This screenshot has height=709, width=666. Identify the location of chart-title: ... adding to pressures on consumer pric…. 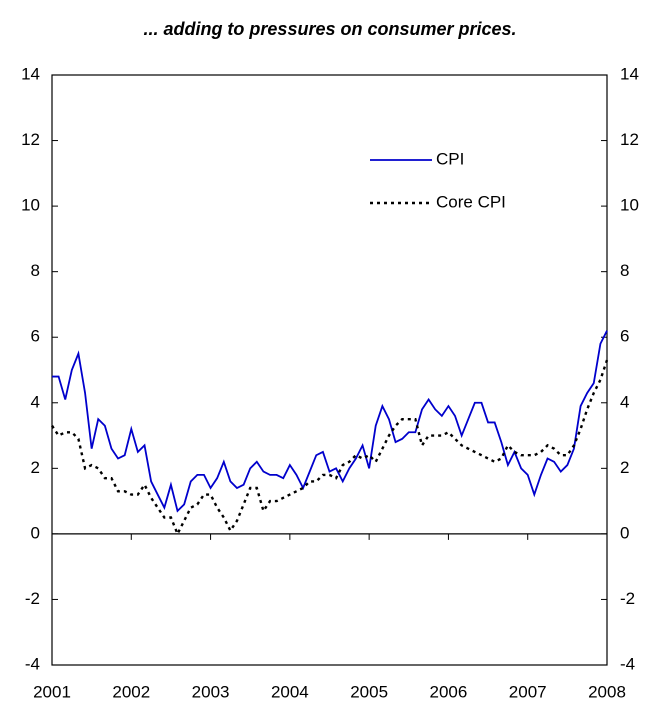
(329, 29).